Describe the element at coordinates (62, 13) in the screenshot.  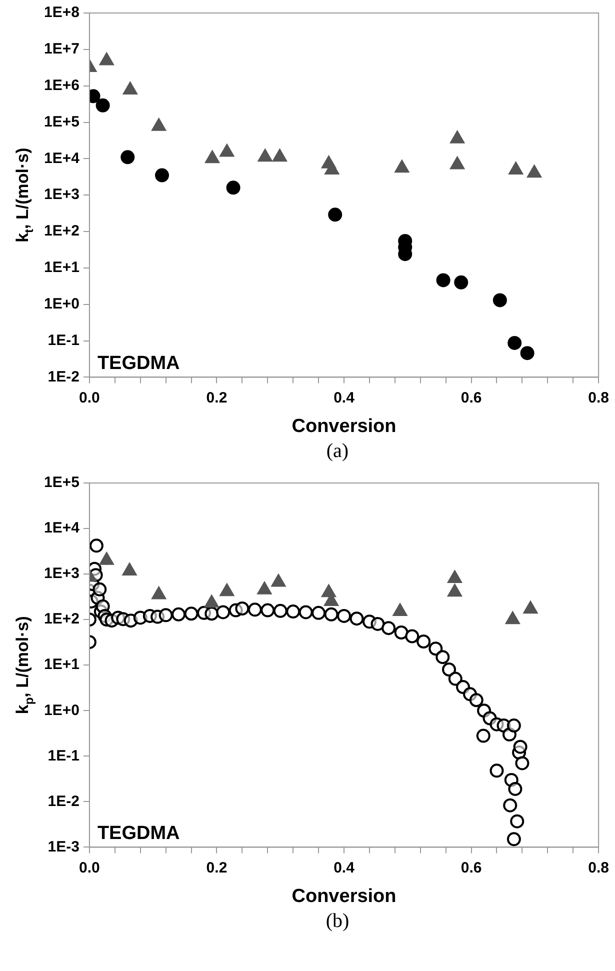
I see `y-tick-label: 1E+8` at that location.